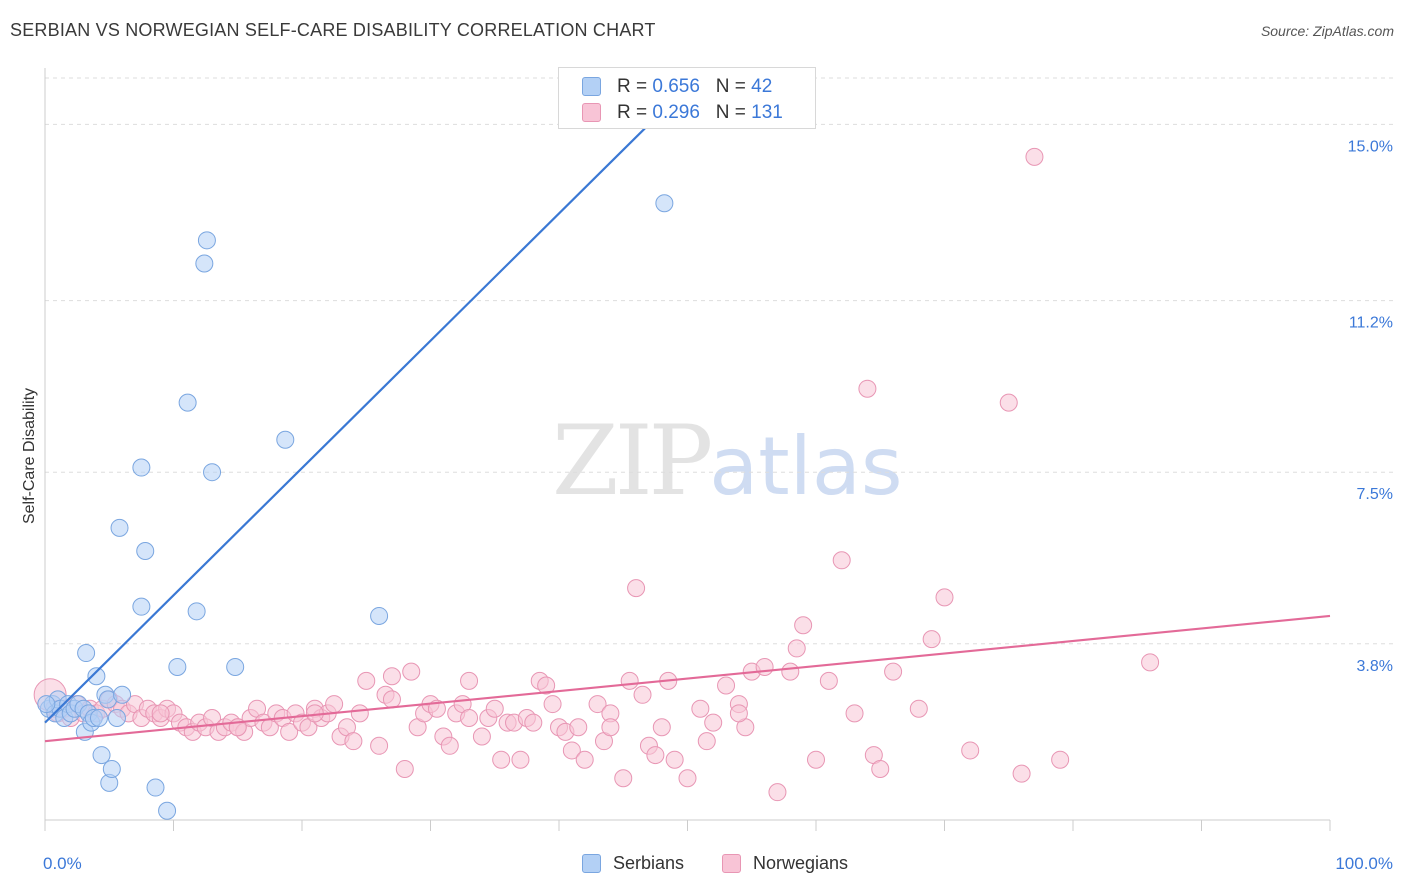  I want to click on series-legend: Serbians Norwegians, so click(703, 865).